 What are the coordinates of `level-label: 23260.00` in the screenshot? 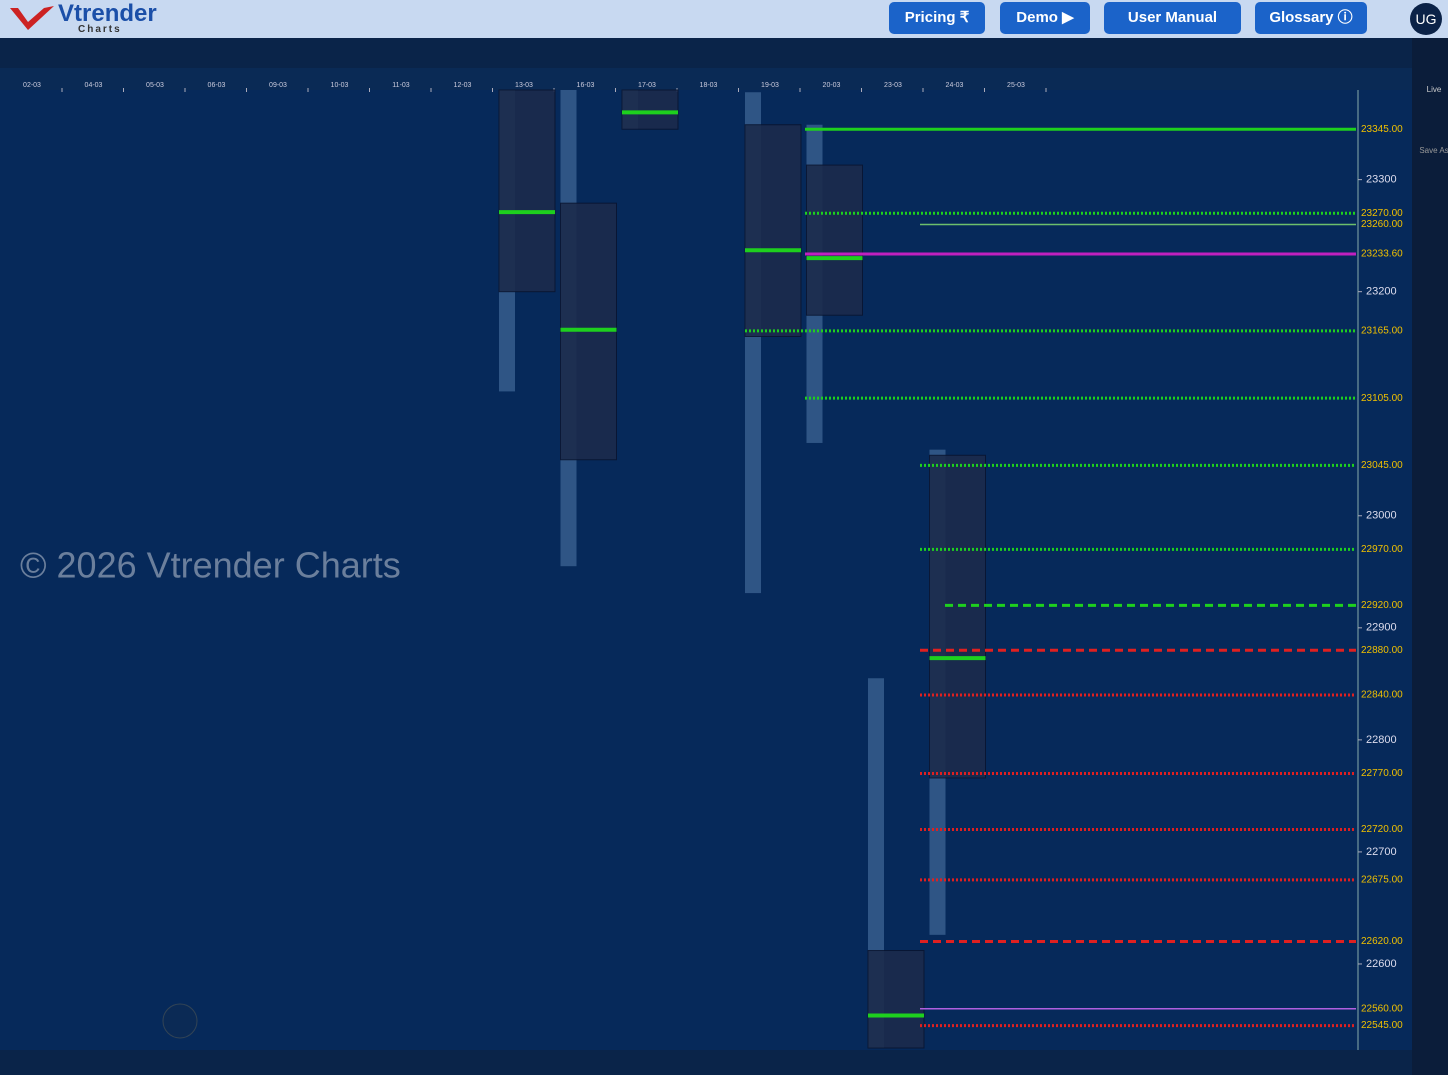 It's located at (1382, 224).